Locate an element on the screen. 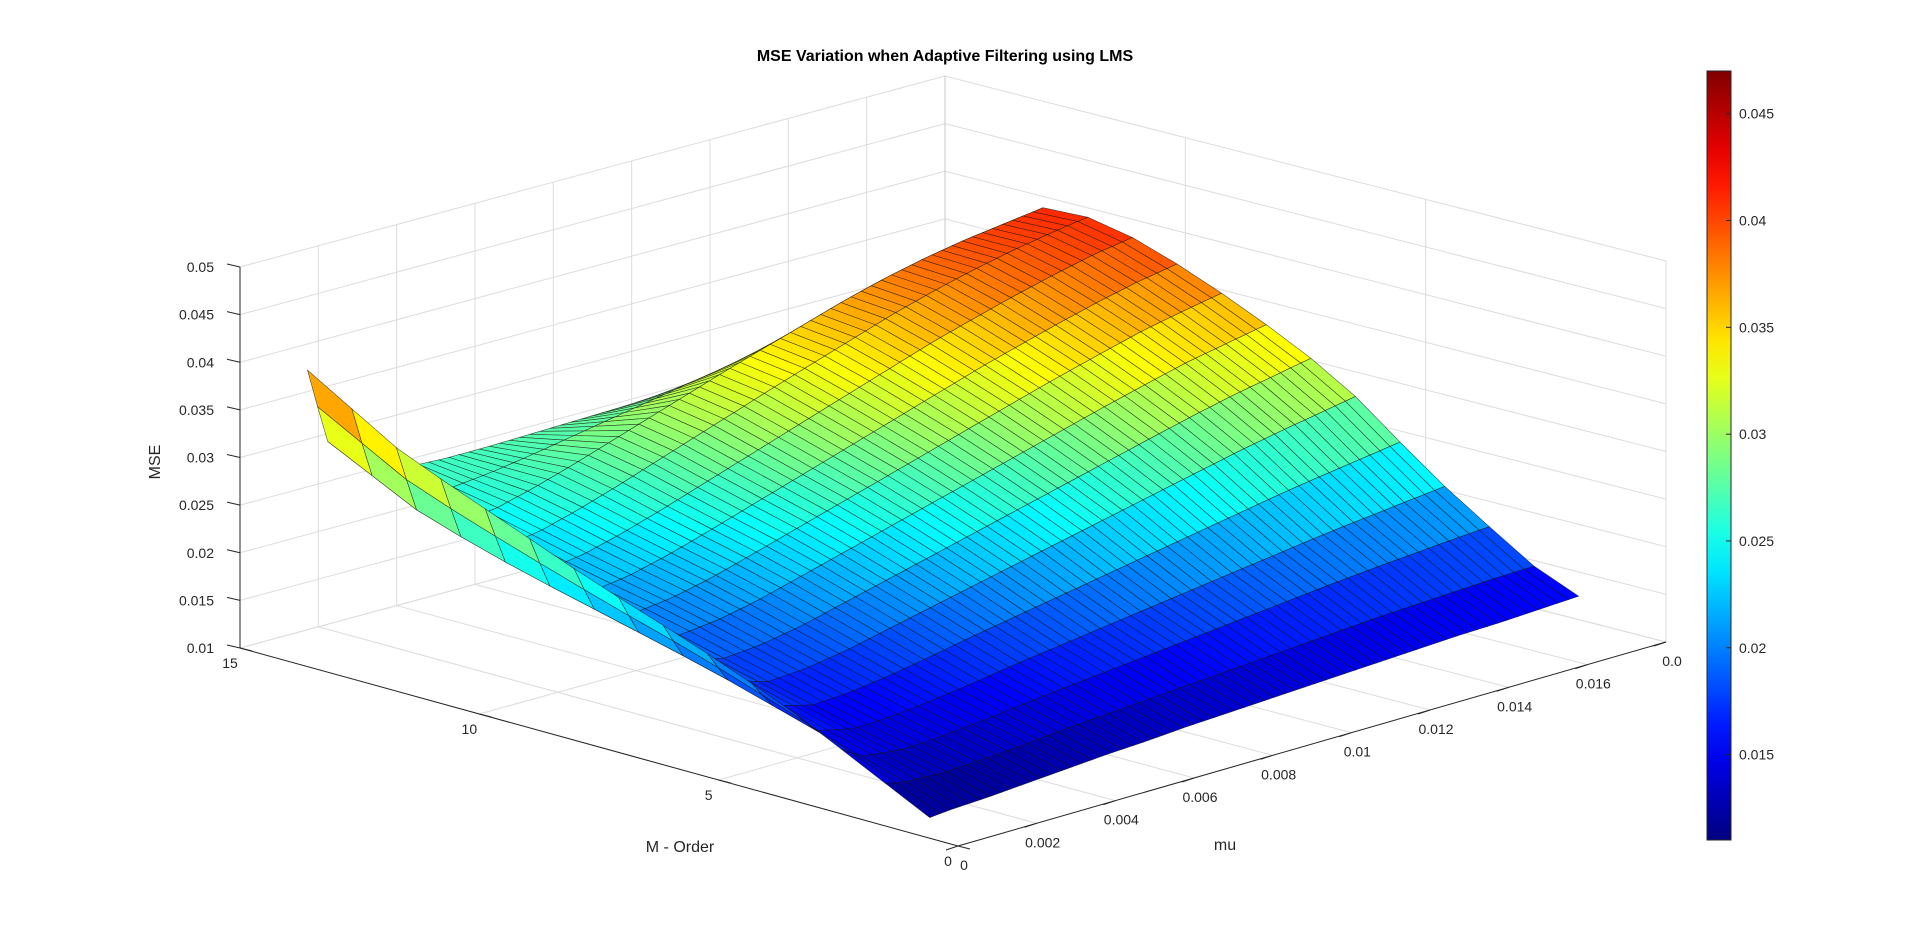  colorbar-tick-label: 0.045 is located at coordinates (1756, 114).